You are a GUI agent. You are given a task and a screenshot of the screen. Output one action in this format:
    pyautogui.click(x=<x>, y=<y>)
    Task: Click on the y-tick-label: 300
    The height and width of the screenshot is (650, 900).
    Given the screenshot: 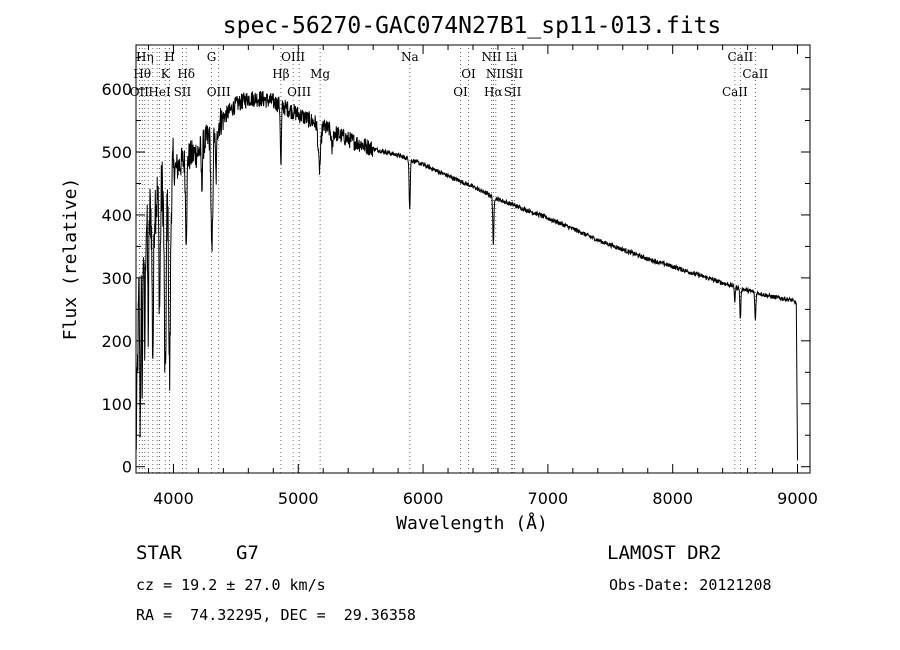 What is the action you would take?
    pyautogui.click(x=116, y=278)
    